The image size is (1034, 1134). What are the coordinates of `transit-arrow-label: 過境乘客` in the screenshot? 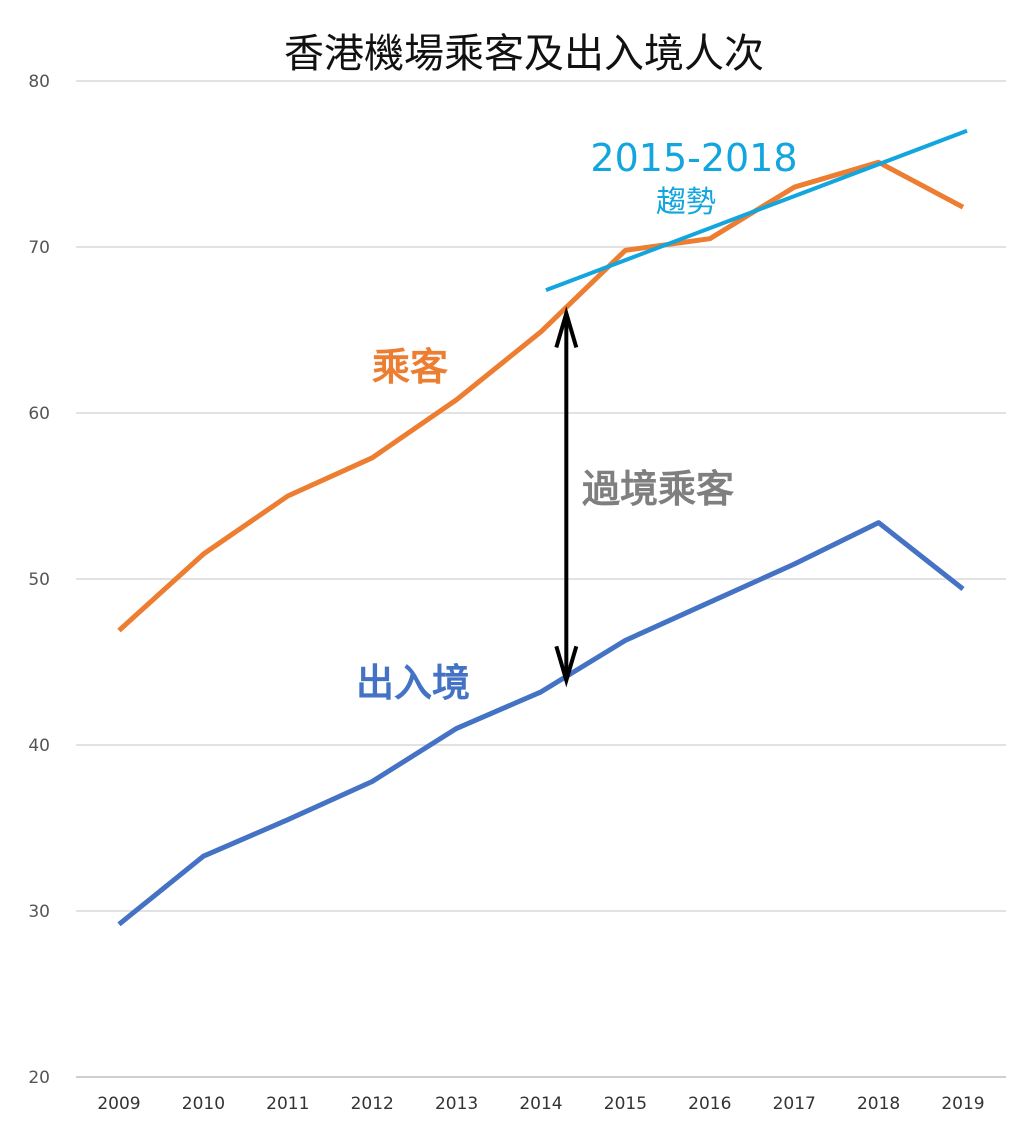 It's located at (658, 489).